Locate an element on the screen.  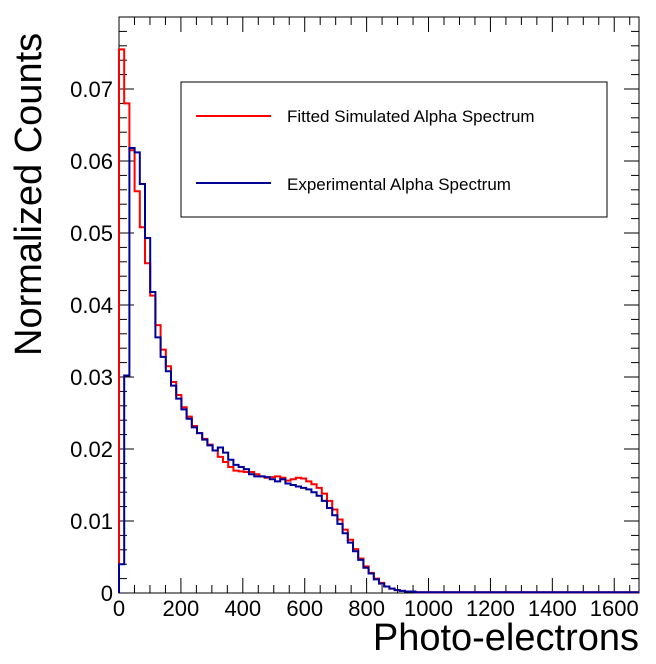
x-tick-label: 1000 is located at coordinates (428, 608).